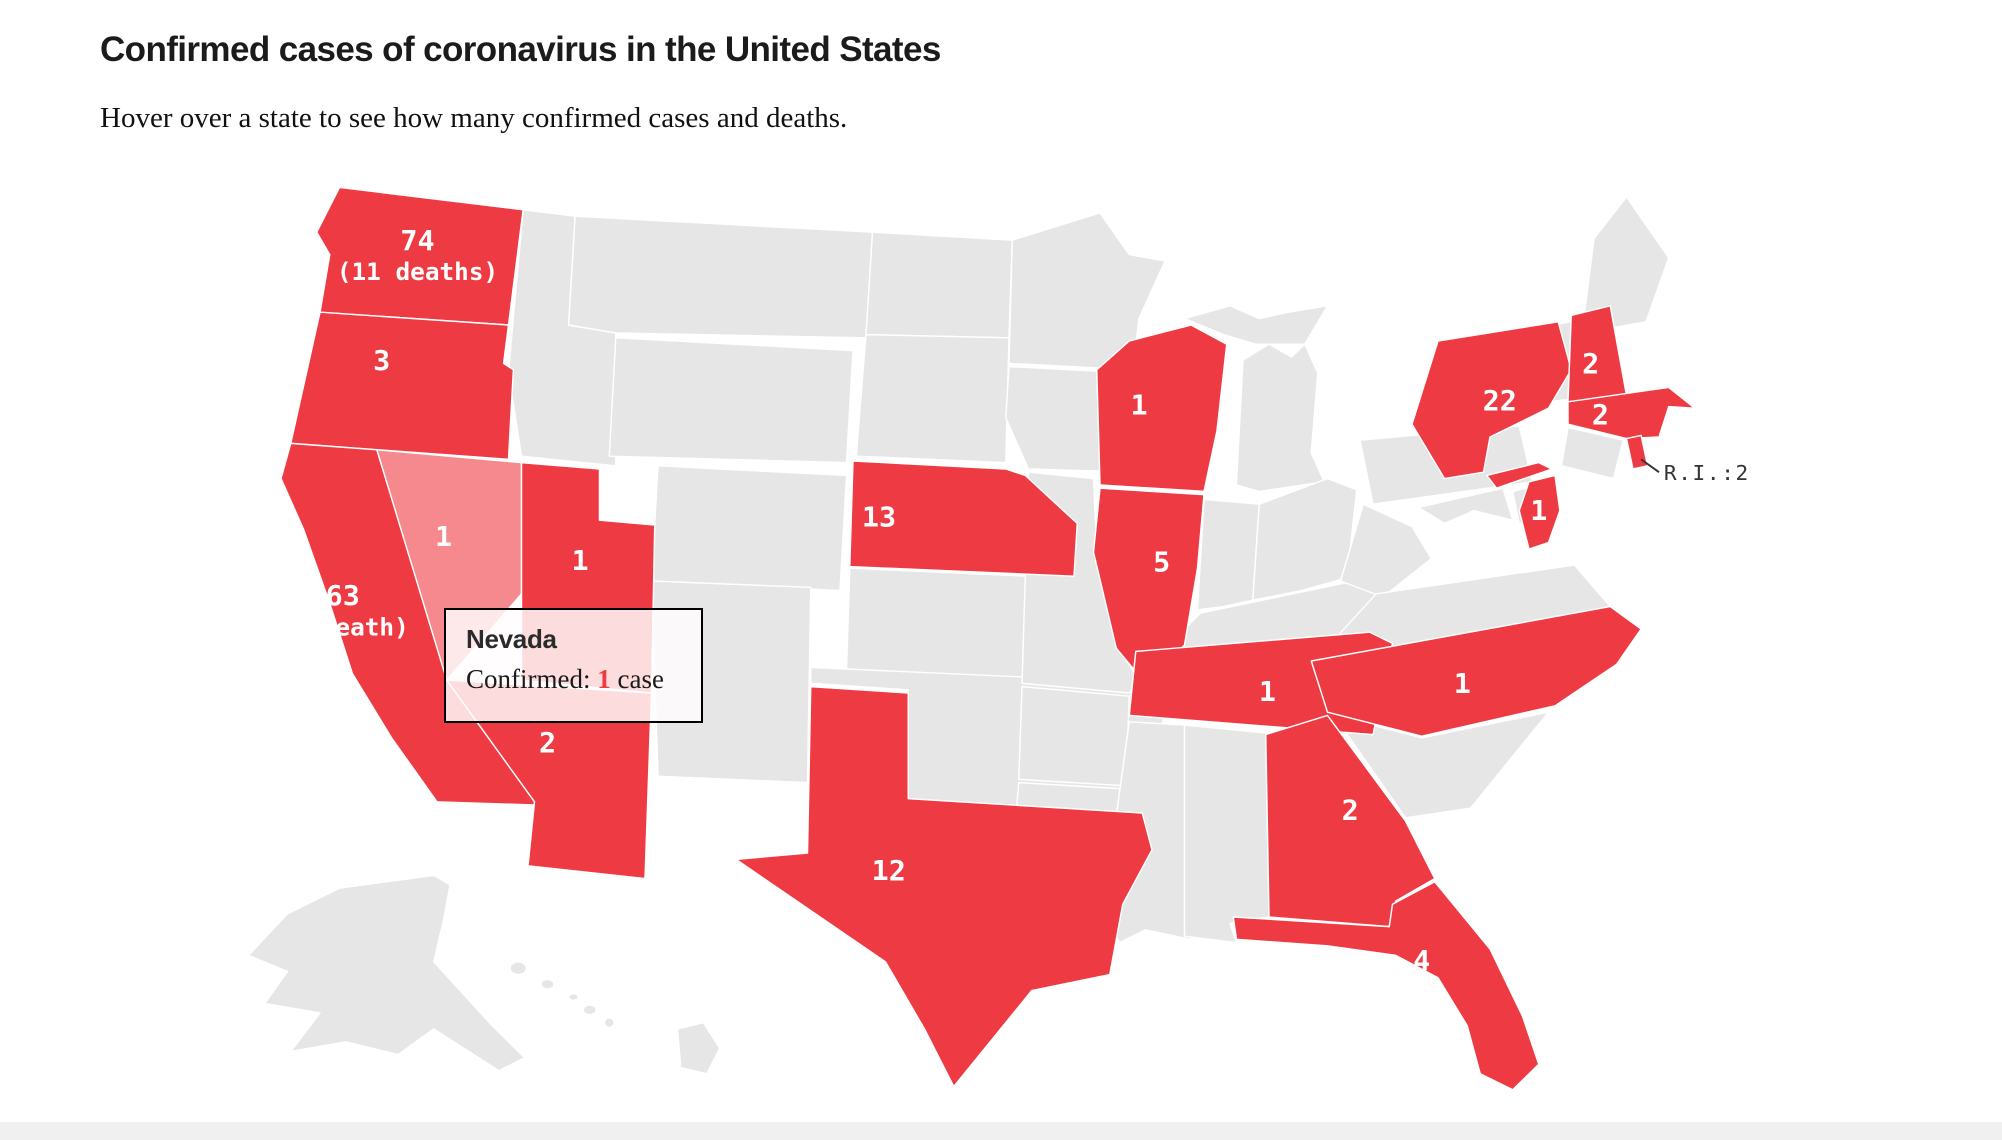 This screenshot has height=1140, width=2002. Describe the element at coordinates (944, 886) in the screenshot. I see `state-texas` at that location.